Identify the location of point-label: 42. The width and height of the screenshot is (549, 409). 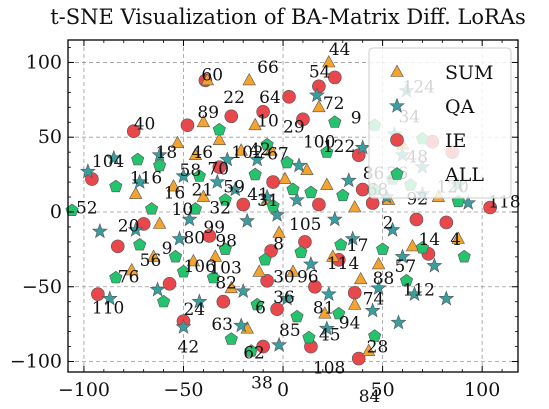
(260, 150).